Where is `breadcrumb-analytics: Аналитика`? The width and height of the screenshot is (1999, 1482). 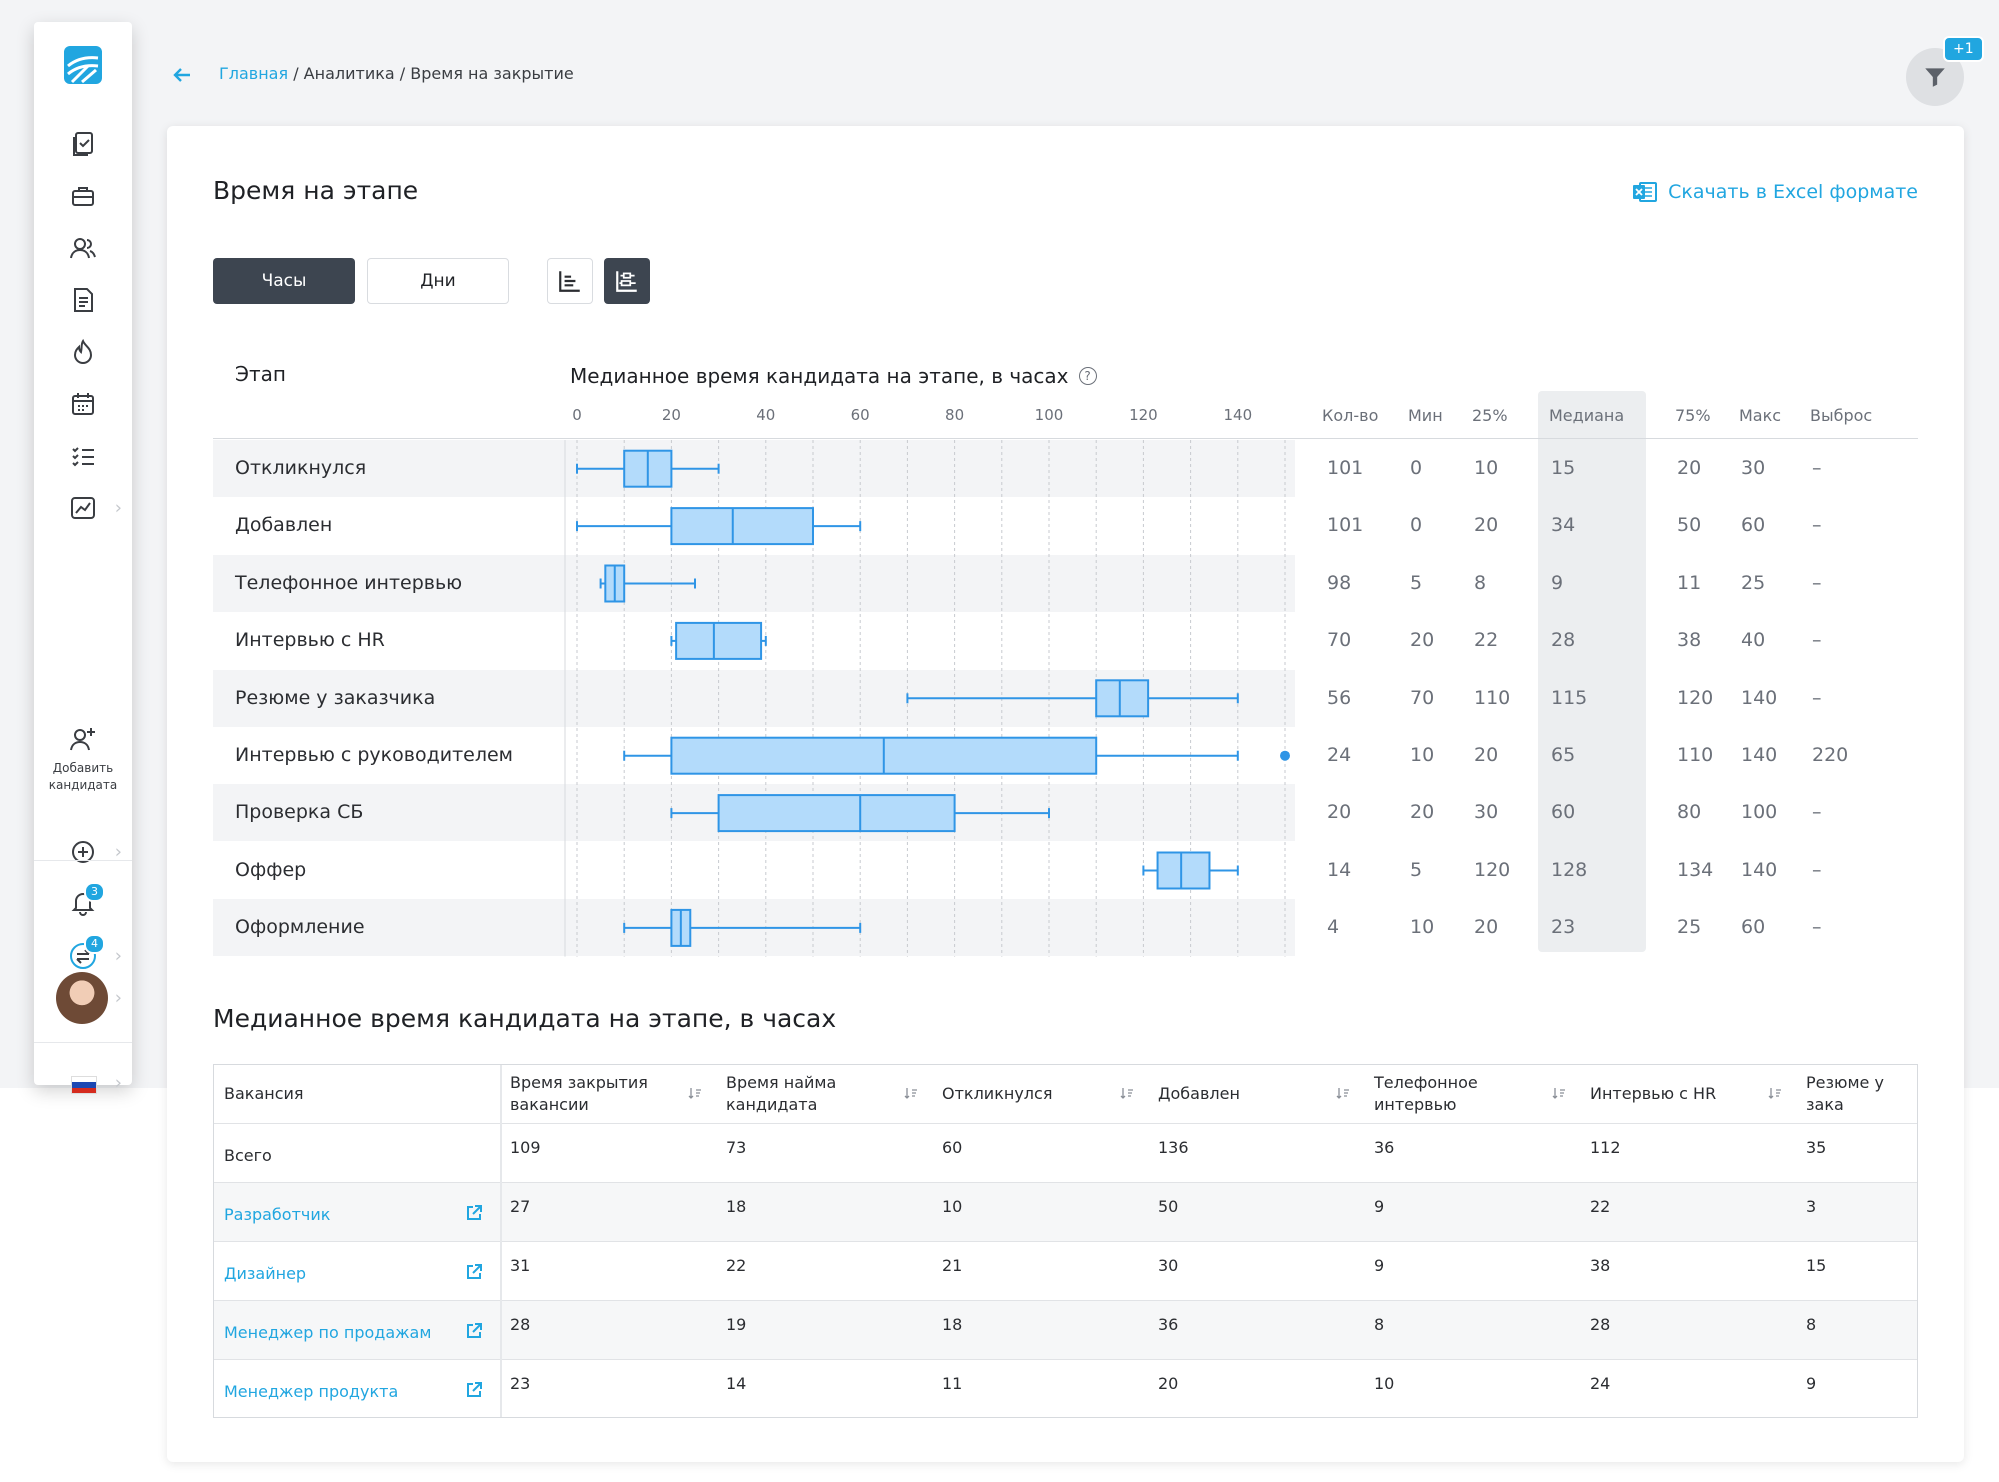
breadcrumb-analytics: Аналитика is located at coordinates (349, 73).